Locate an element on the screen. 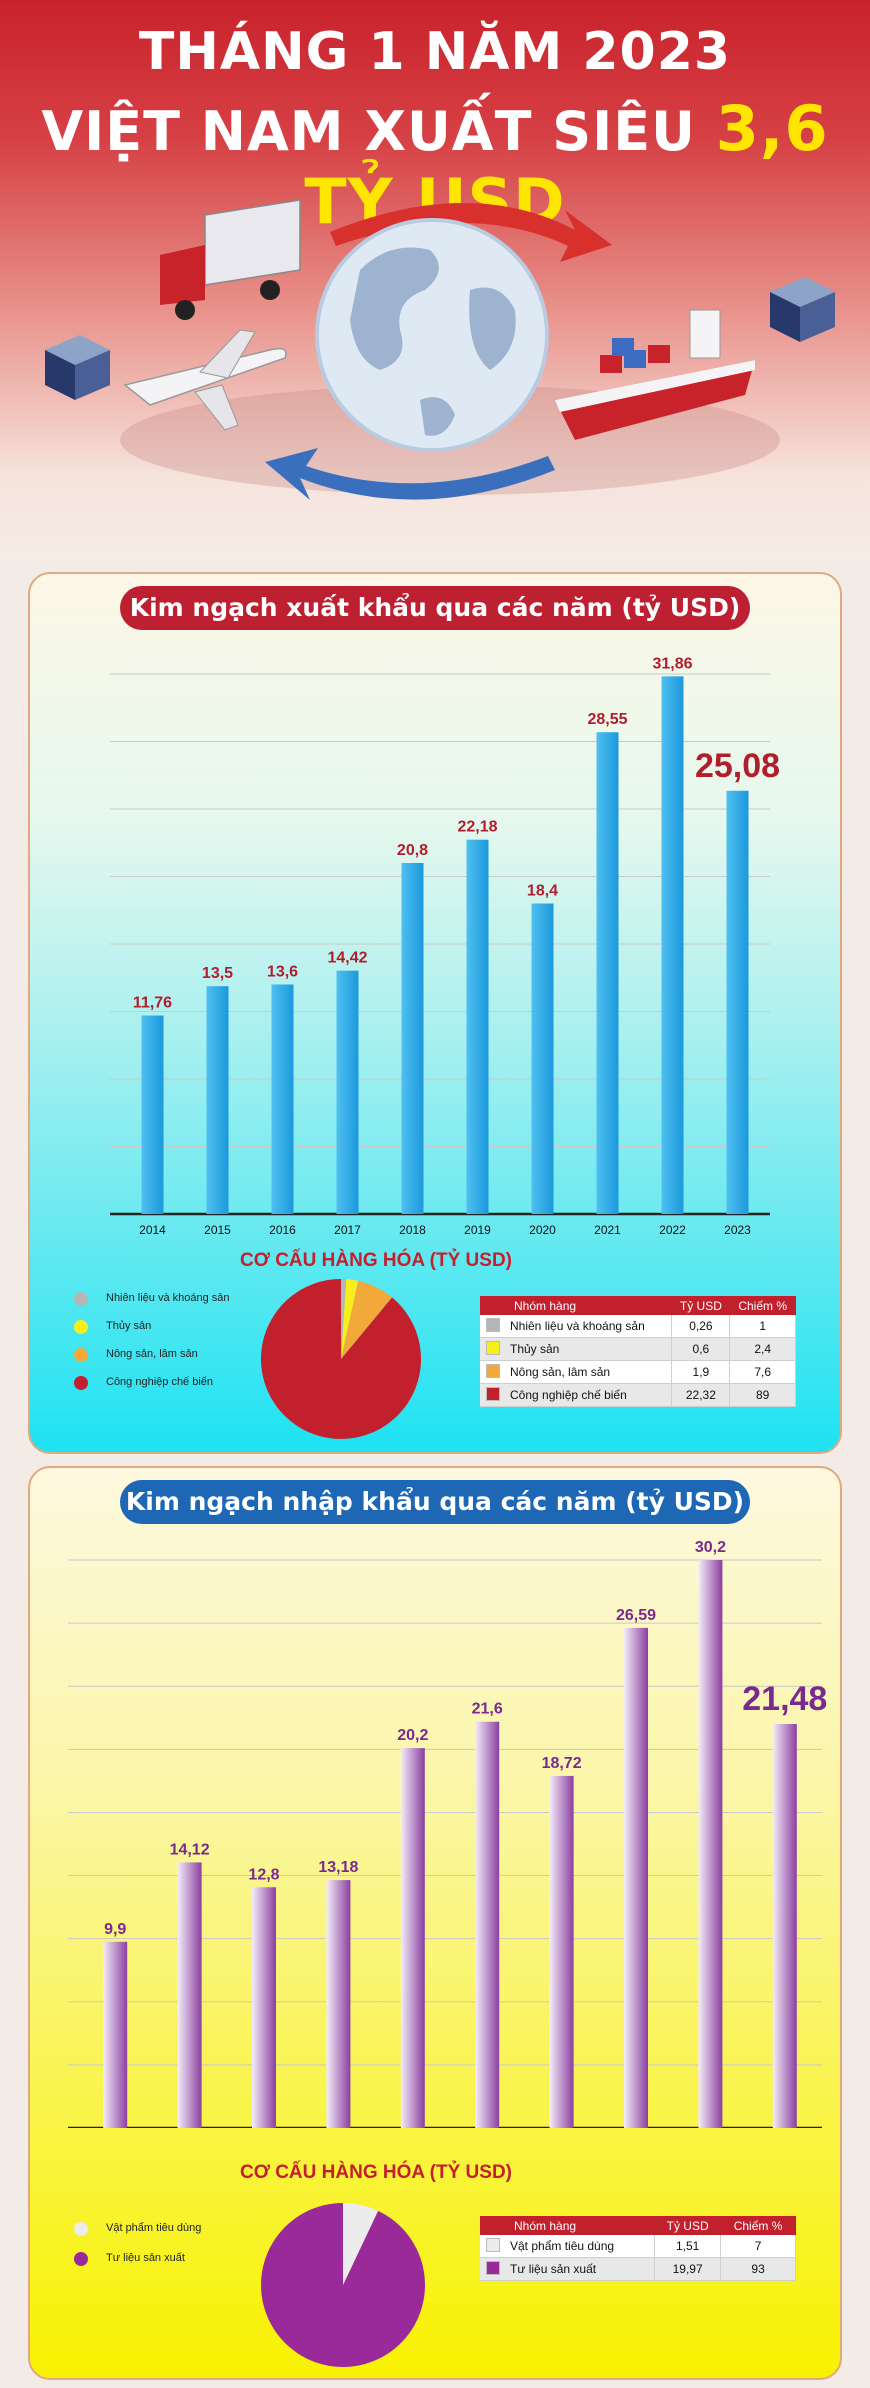  data-label-2021: 26,59 is located at coordinates (636, 1615).